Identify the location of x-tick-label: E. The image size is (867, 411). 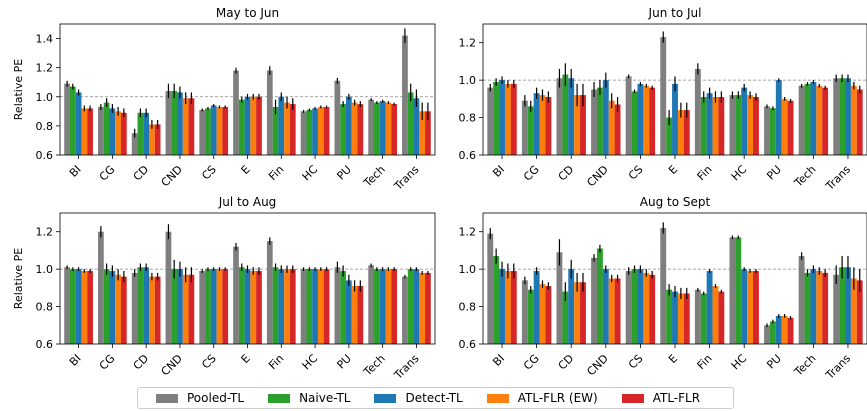
(246, 359).